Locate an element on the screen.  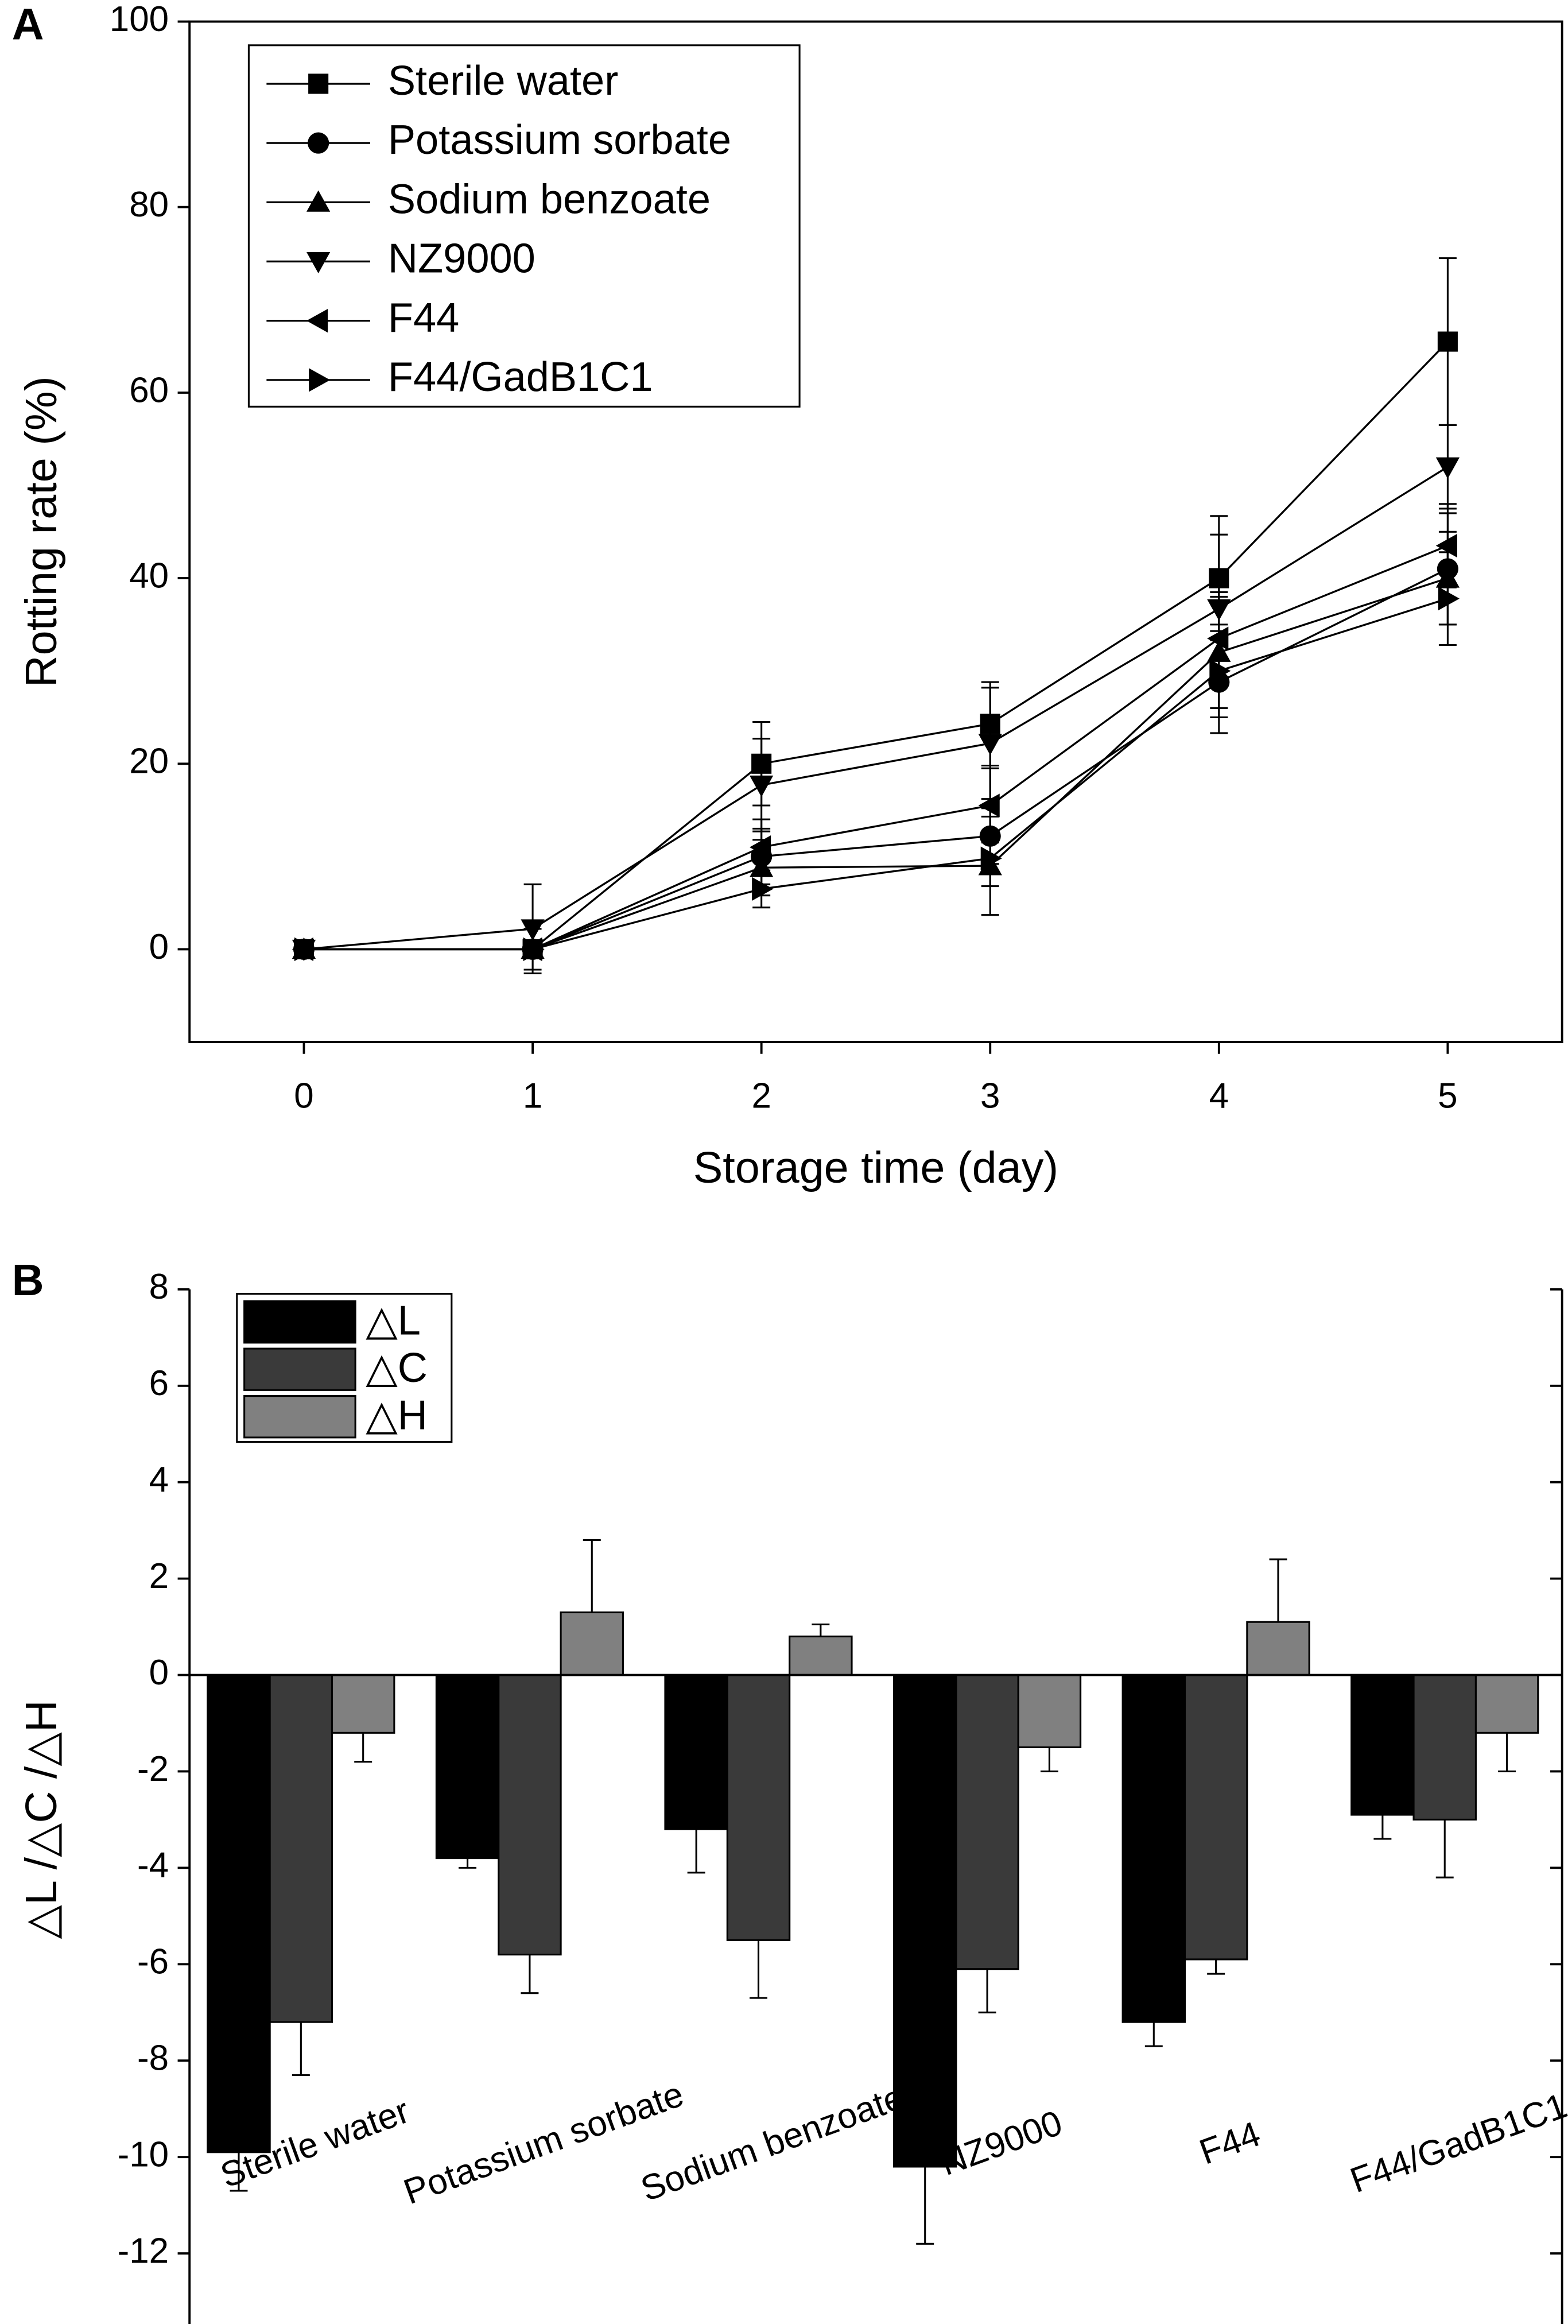
panel-label: B is located at coordinates (28, 1280).